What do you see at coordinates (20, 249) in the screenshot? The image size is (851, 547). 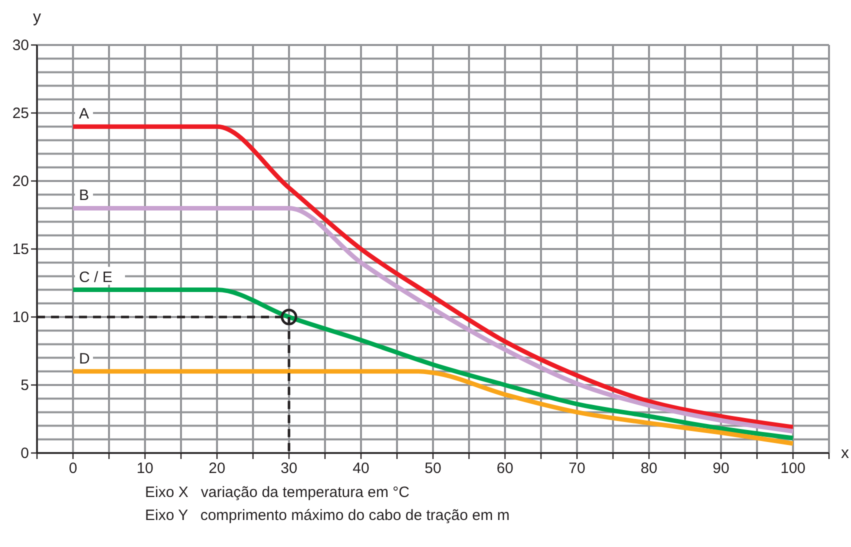 I see `y-tick-label: 15` at bounding box center [20, 249].